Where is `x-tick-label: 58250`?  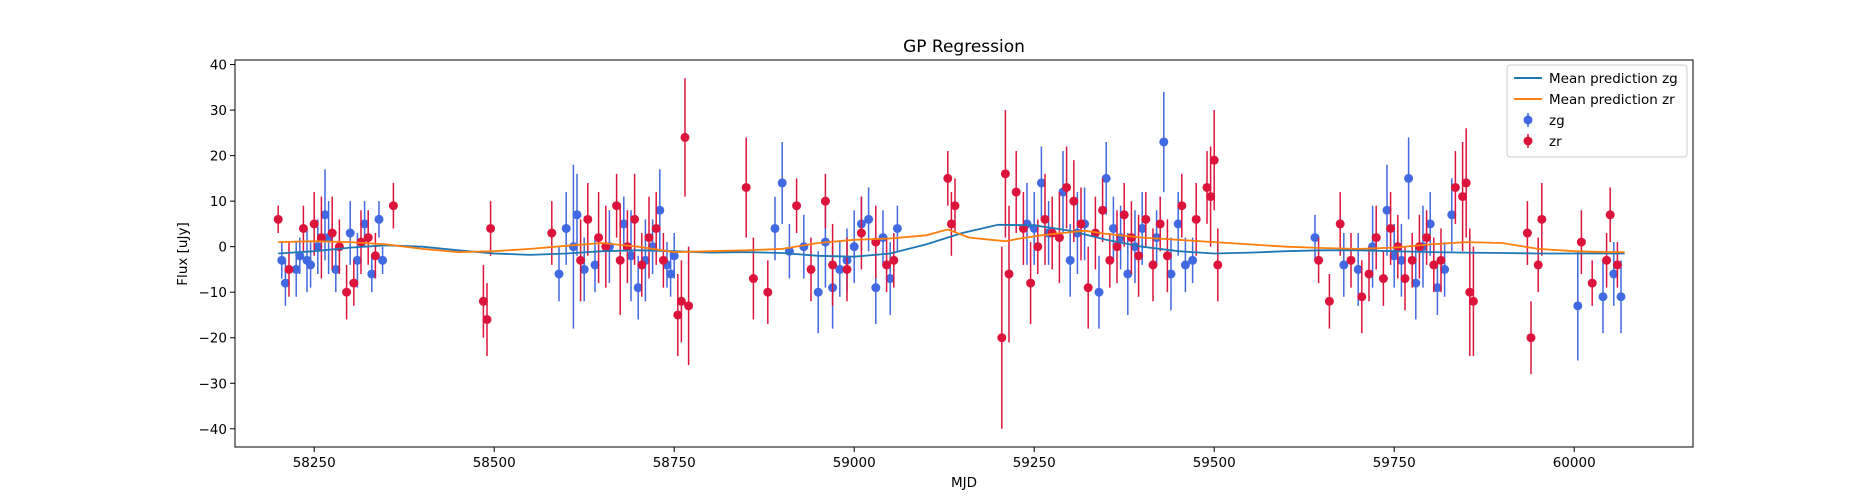
x-tick-label: 58250 is located at coordinates (314, 463).